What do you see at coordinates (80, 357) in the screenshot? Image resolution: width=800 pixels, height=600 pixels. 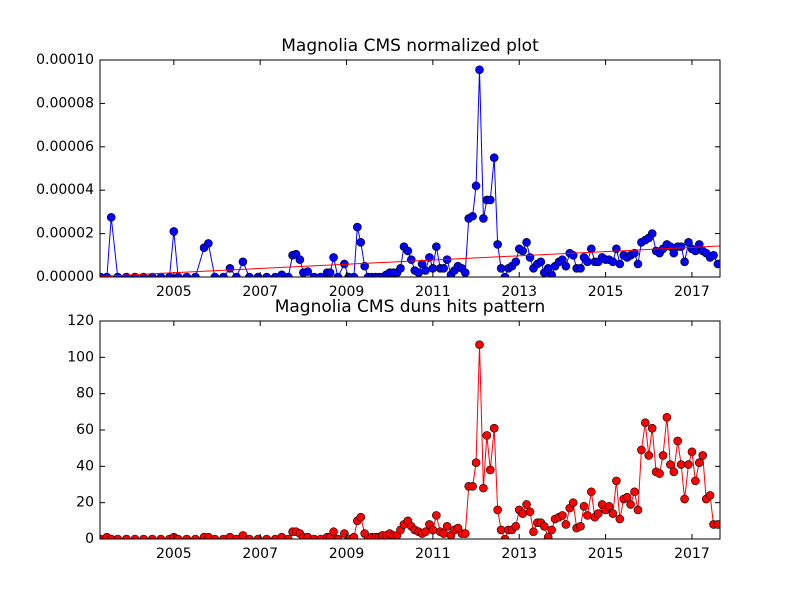 I see `y-tick-label: 100` at bounding box center [80, 357].